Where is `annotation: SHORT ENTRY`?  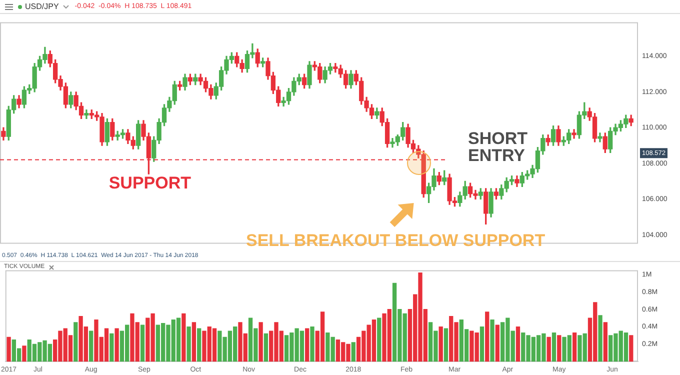
annotation: SHORT ENTRY is located at coordinates (498, 147).